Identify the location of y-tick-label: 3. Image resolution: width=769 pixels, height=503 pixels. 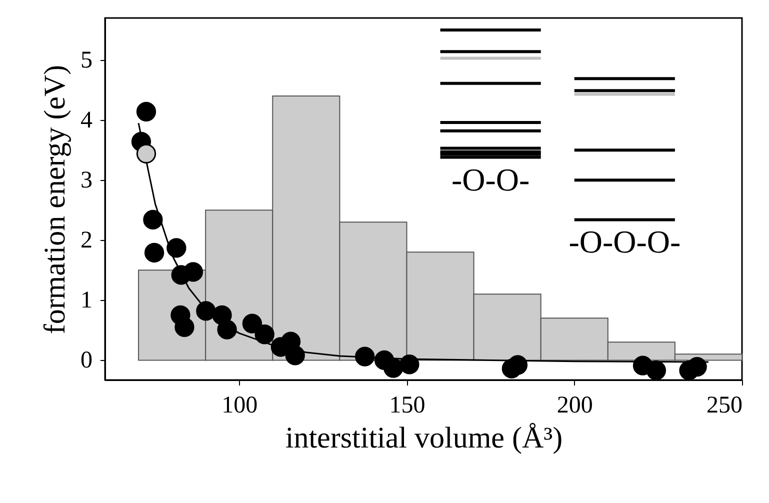
(86, 181).